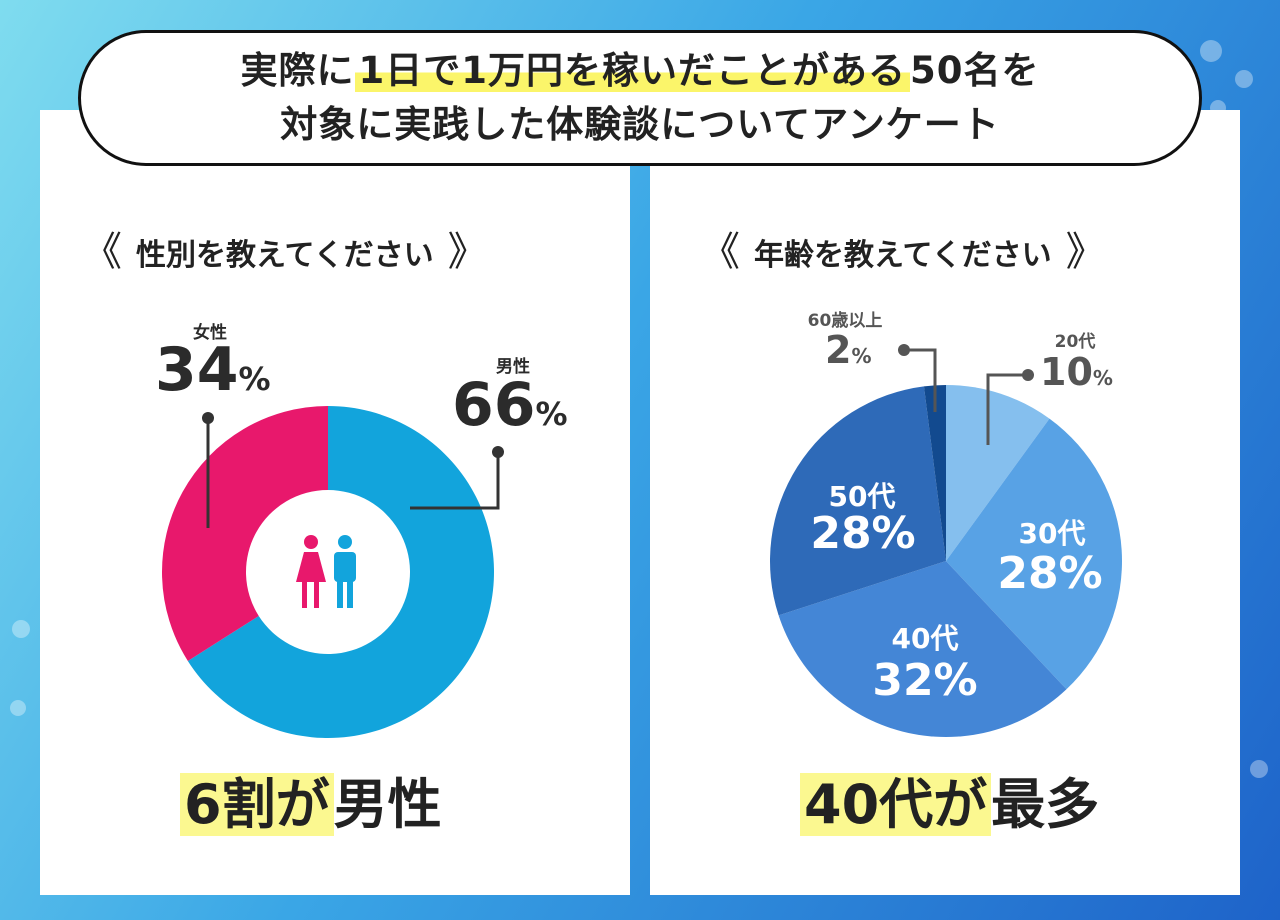 Image resolution: width=1280 pixels, height=920 pixels. I want to click on title-line-2: 対象に実践した体験談についてアンケート, so click(640, 124).